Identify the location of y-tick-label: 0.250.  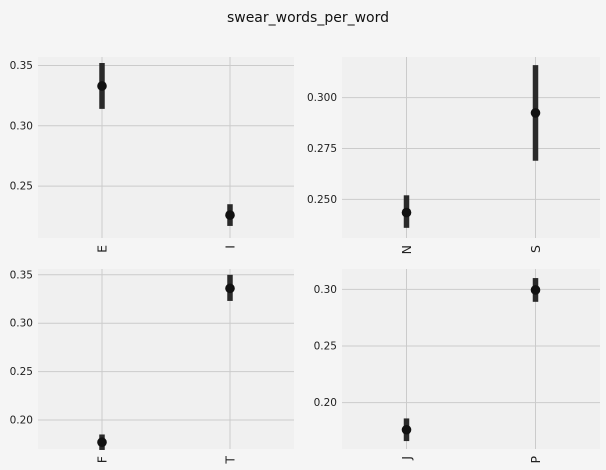
(322, 200).